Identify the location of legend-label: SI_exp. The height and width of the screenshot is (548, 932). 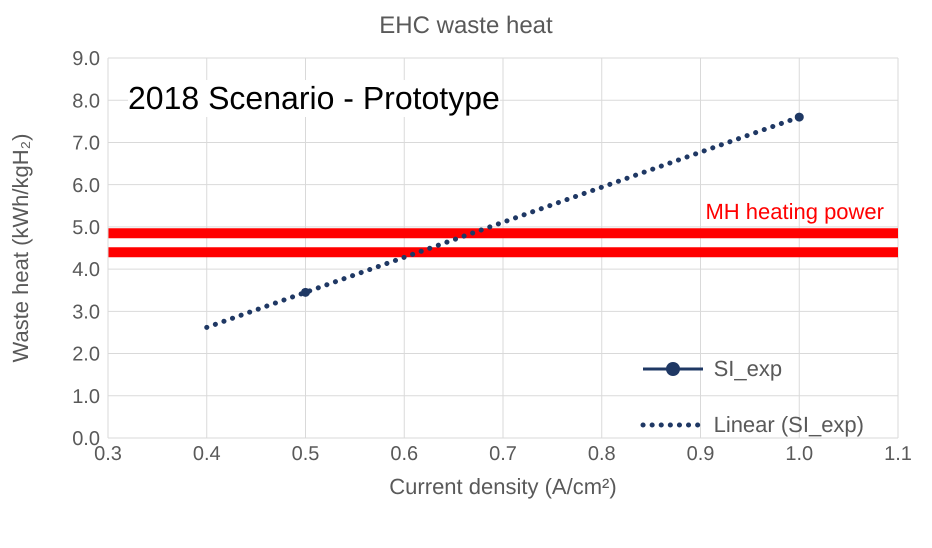
(748, 369).